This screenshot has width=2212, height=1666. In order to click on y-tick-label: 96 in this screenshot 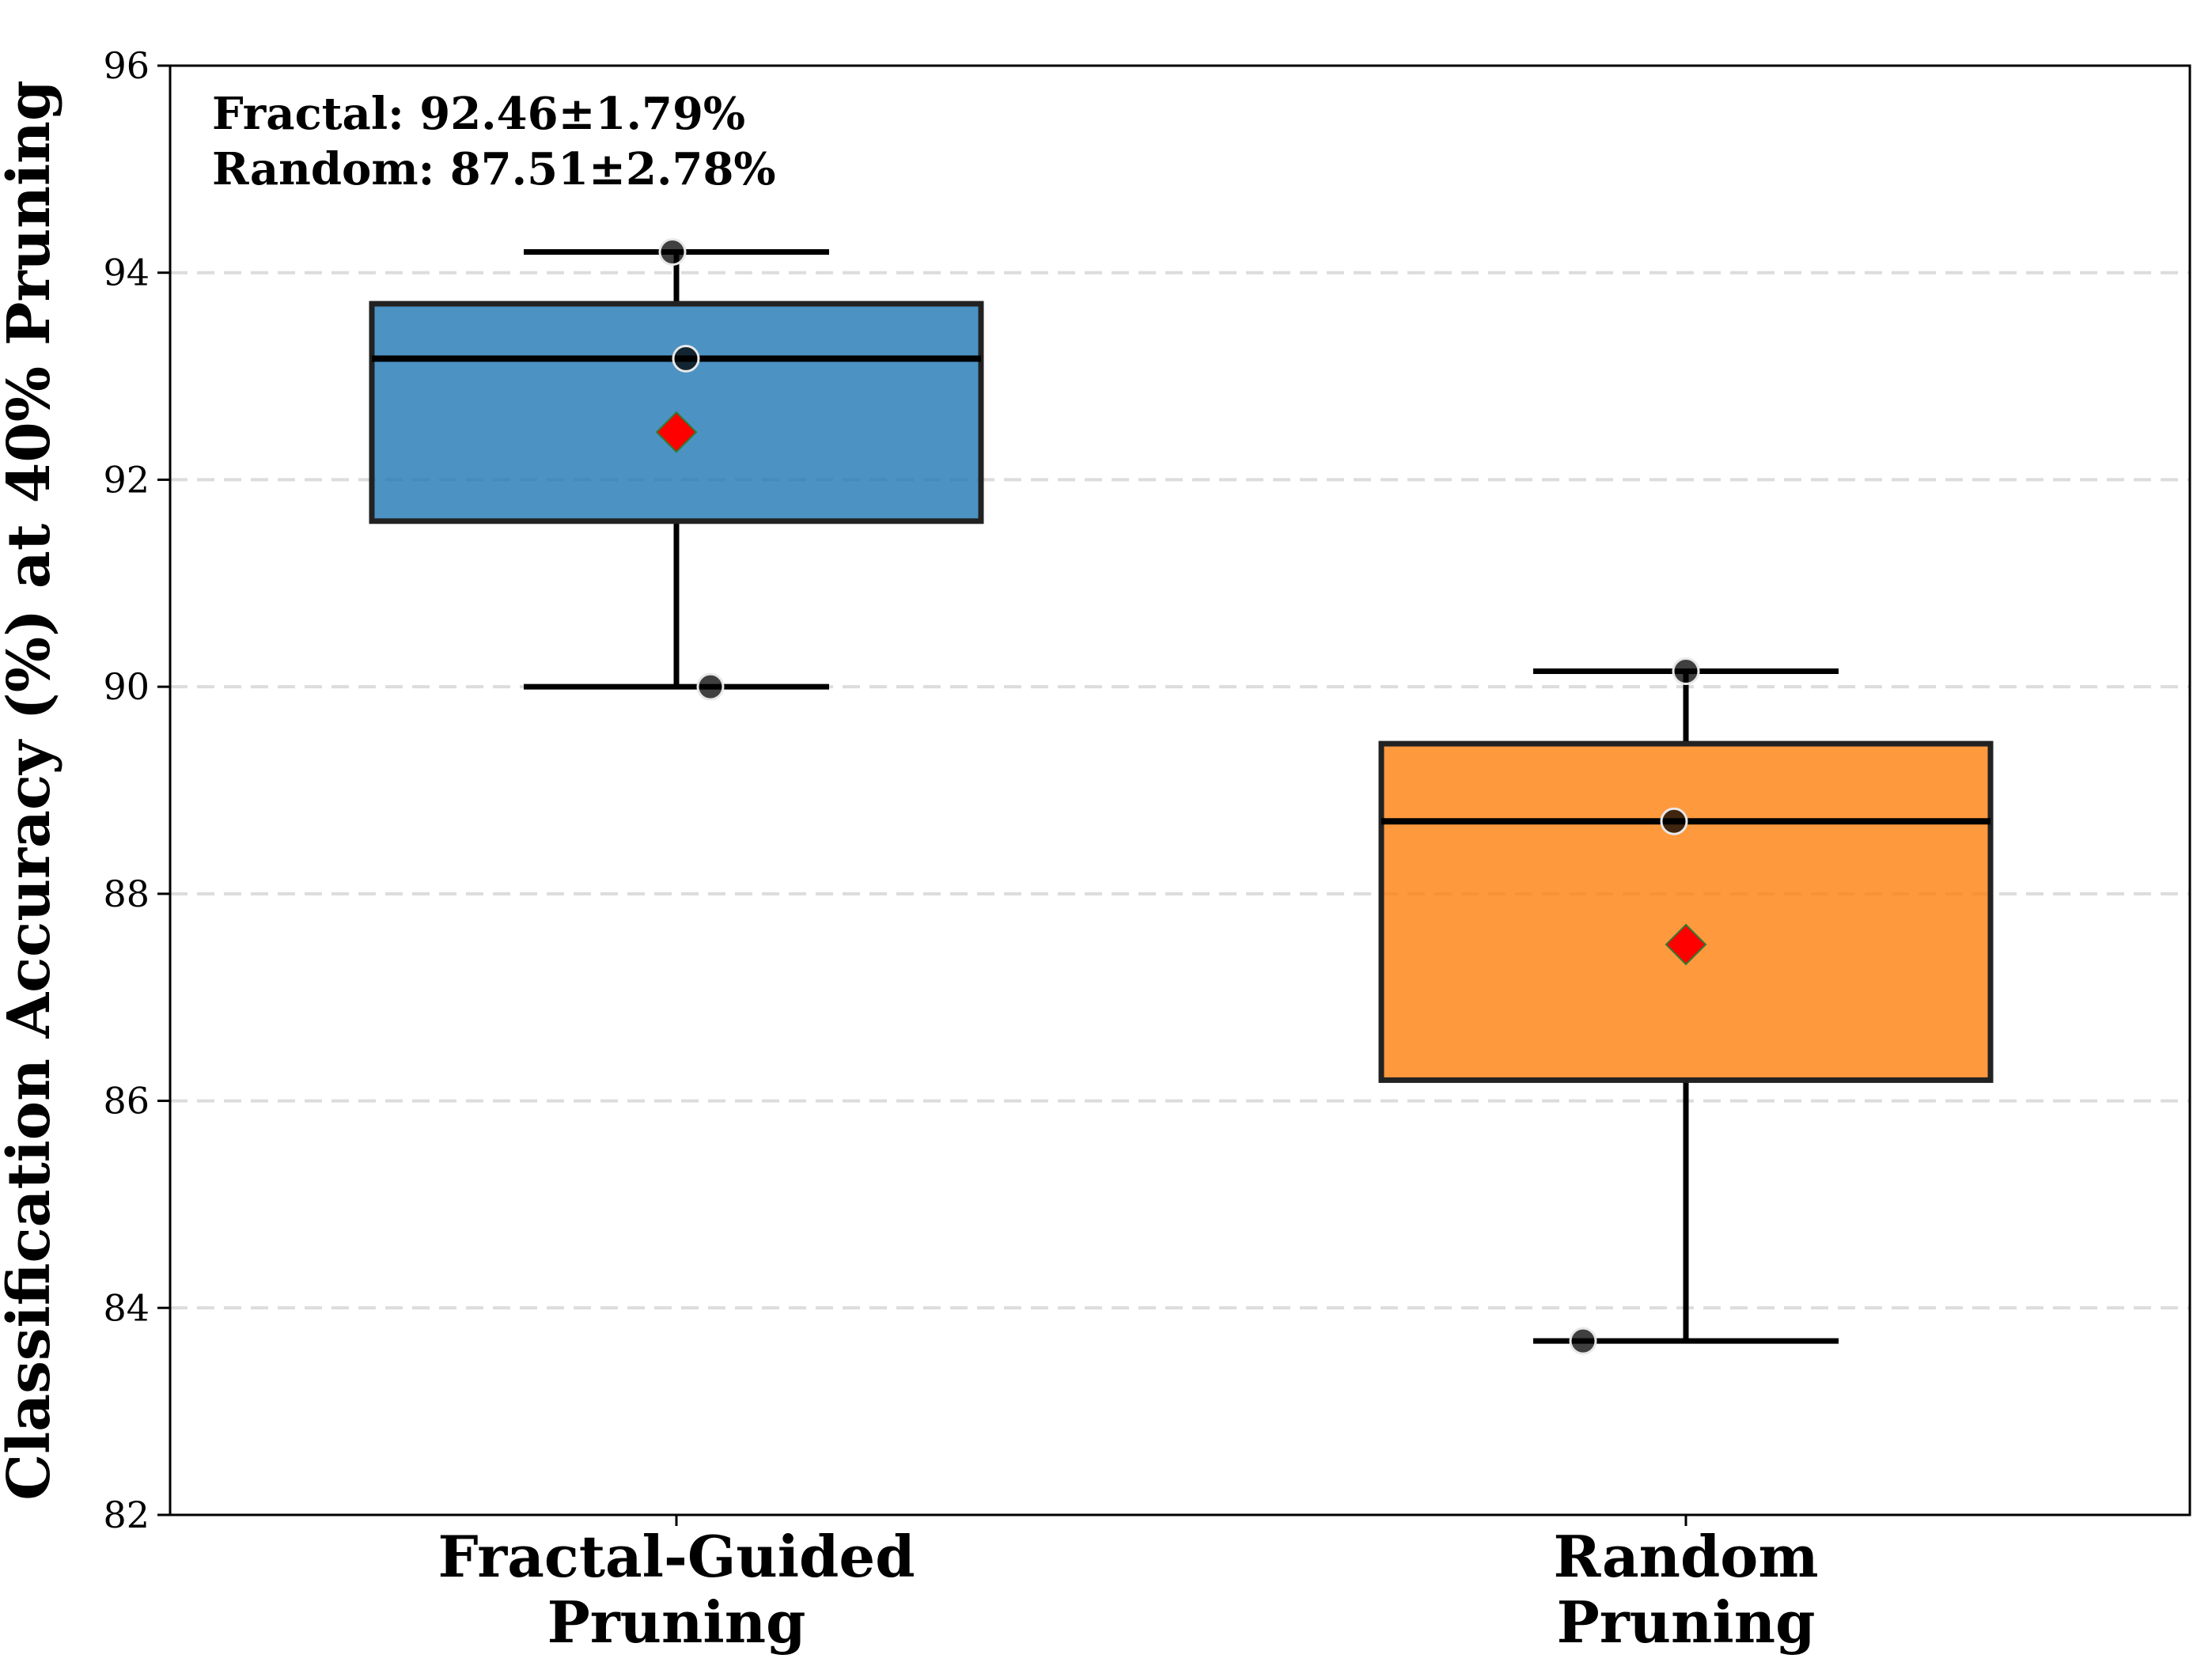, I will do `click(127, 65)`.